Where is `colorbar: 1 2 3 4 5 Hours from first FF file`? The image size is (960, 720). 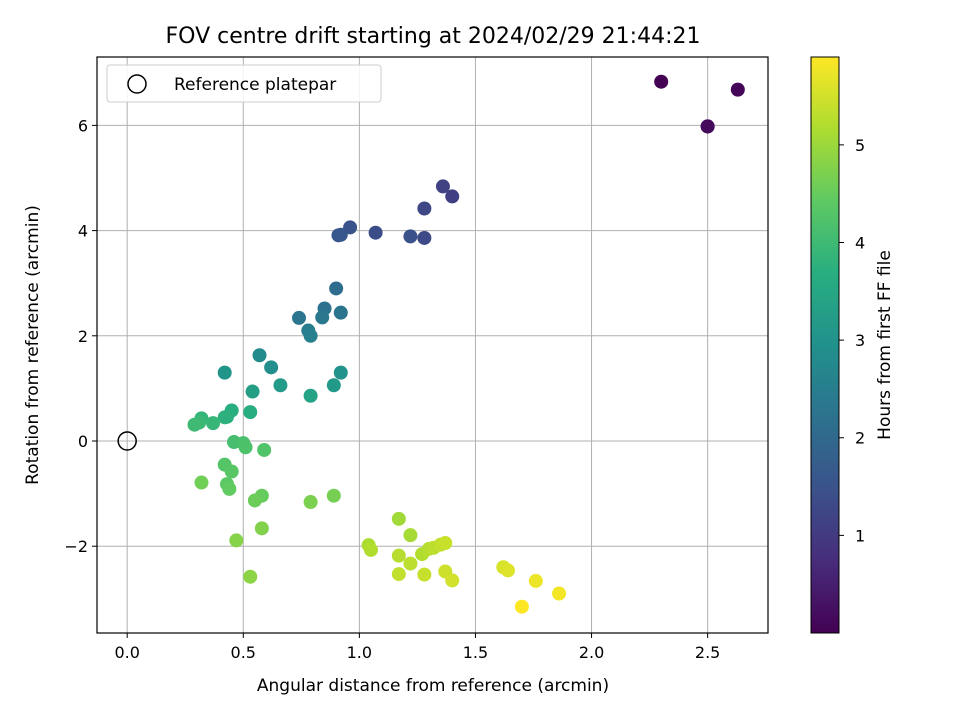 colorbar: 1 2 3 4 5 Hours from first FF file is located at coordinates (852, 345).